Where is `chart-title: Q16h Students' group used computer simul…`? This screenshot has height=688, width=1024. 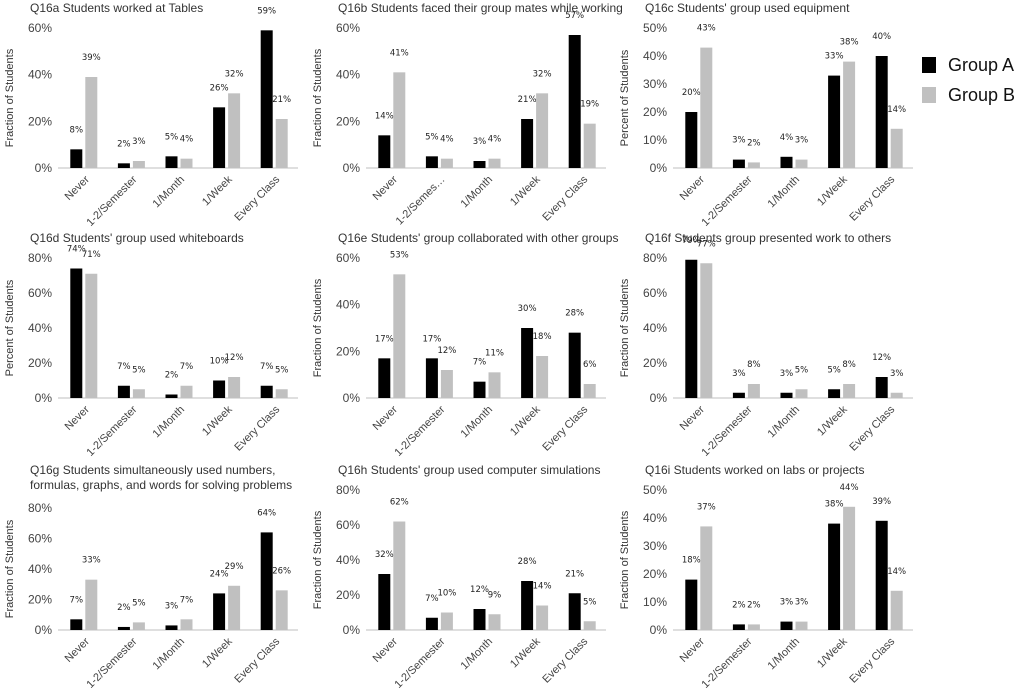 chart-title: Q16h Students' group used computer simul… is located at coordinates (469, 470).